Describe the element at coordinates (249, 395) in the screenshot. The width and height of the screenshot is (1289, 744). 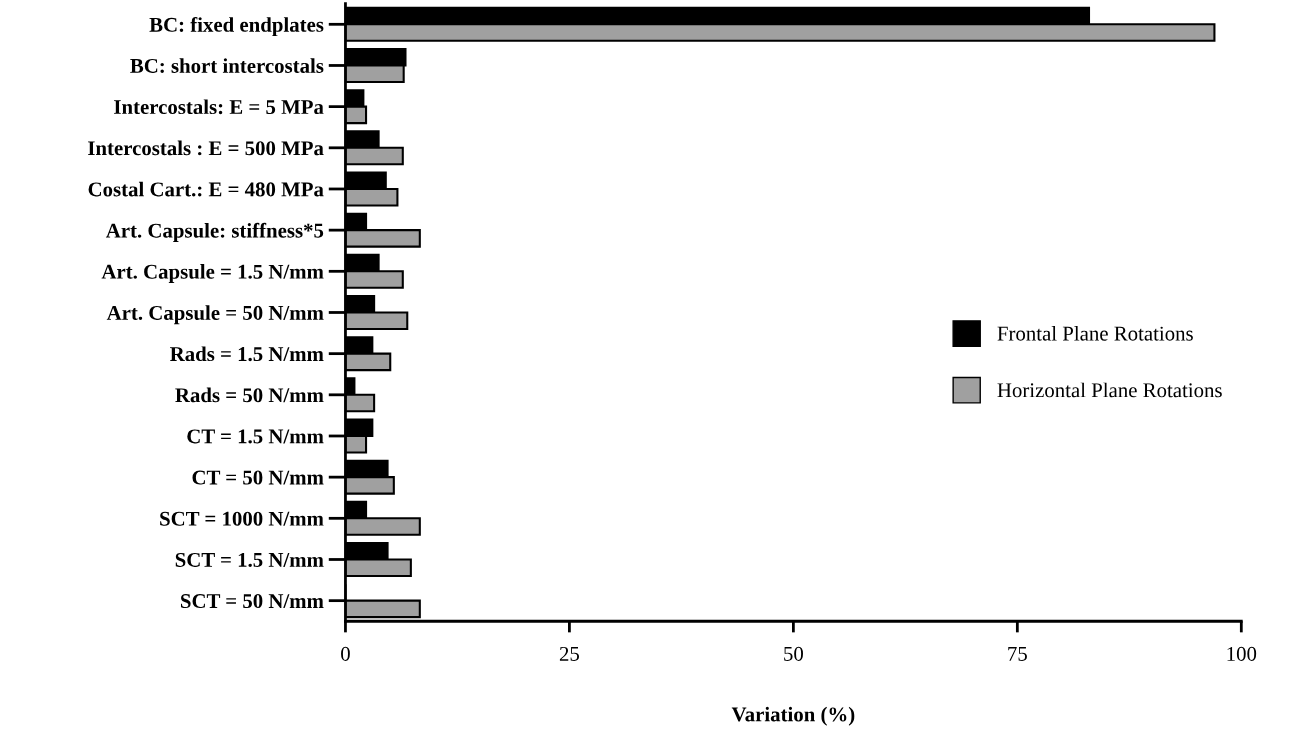
I see `y-tick-label: Rads = 50 N/mm` at that location.